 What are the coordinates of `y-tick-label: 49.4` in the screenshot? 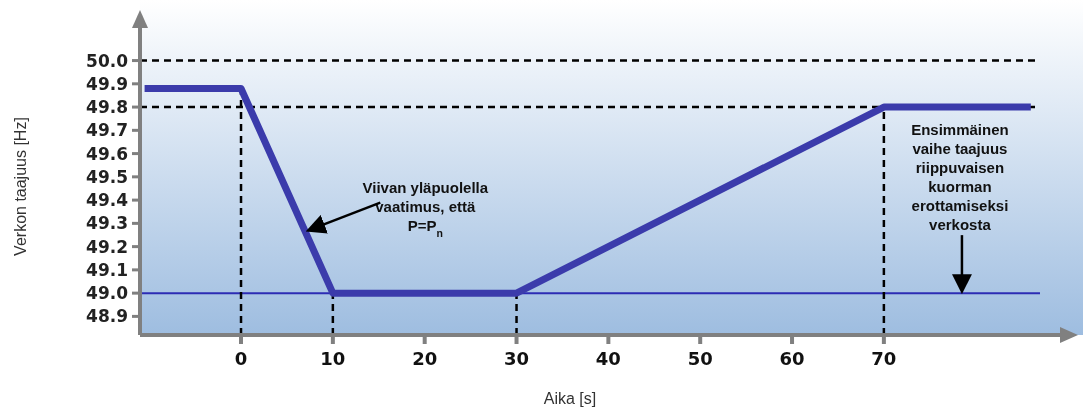 It's located at (107, 200).